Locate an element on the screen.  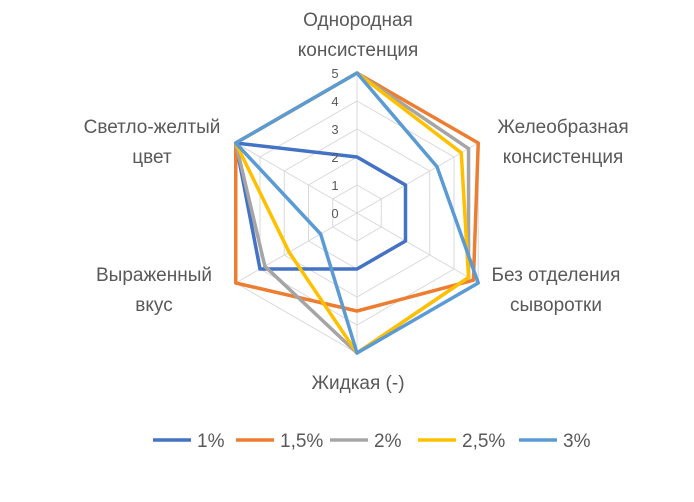
axis-label-0-line-1: консистенция is located at coordinates (358, 50).